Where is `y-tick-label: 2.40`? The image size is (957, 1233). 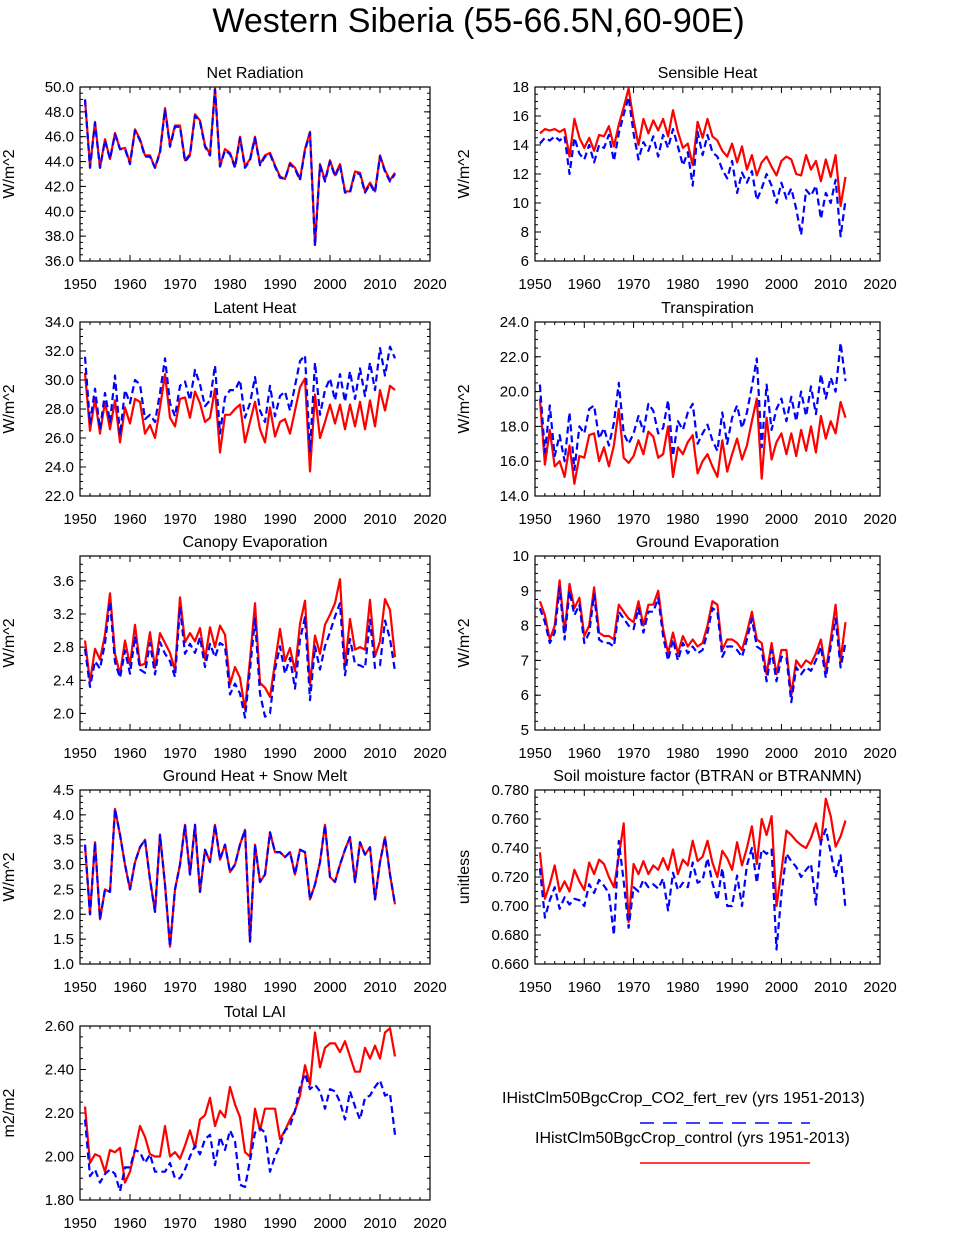 y-tick-label: 2.40 is located at coordinates (59, 1070).